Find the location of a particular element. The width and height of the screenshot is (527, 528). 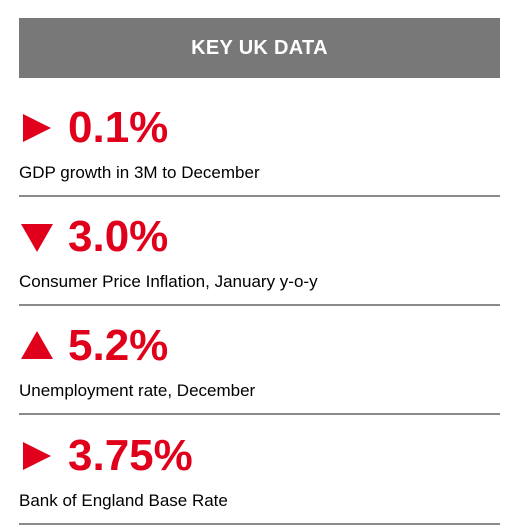

header-banner: KEY UK DATA is located at coordinates (259, 48).